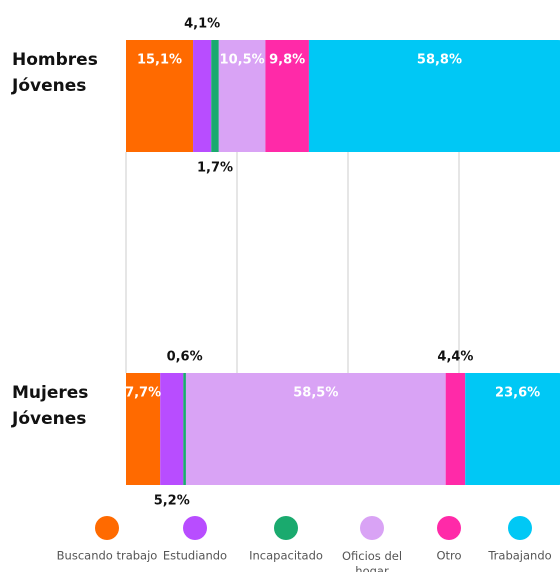 Image resolution: width=560 pixels, height=572 pixels. I want to click on value-label: 1,7%, so click(215, 168).